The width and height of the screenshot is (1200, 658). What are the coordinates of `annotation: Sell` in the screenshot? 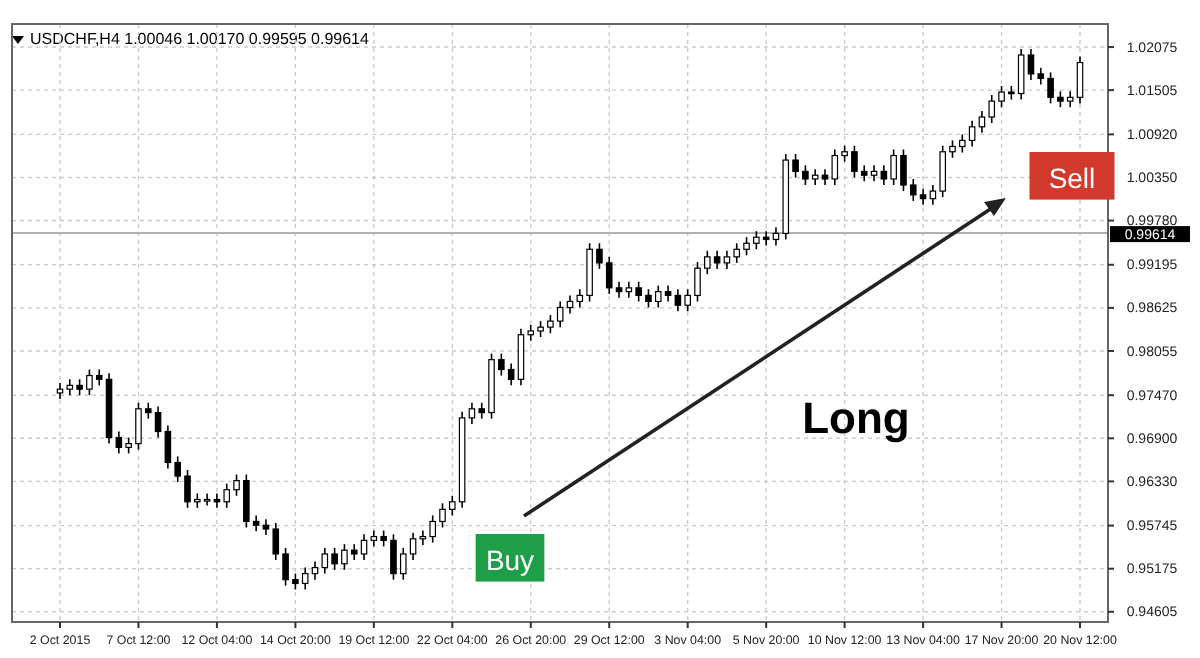 It's located at (1072, 178).